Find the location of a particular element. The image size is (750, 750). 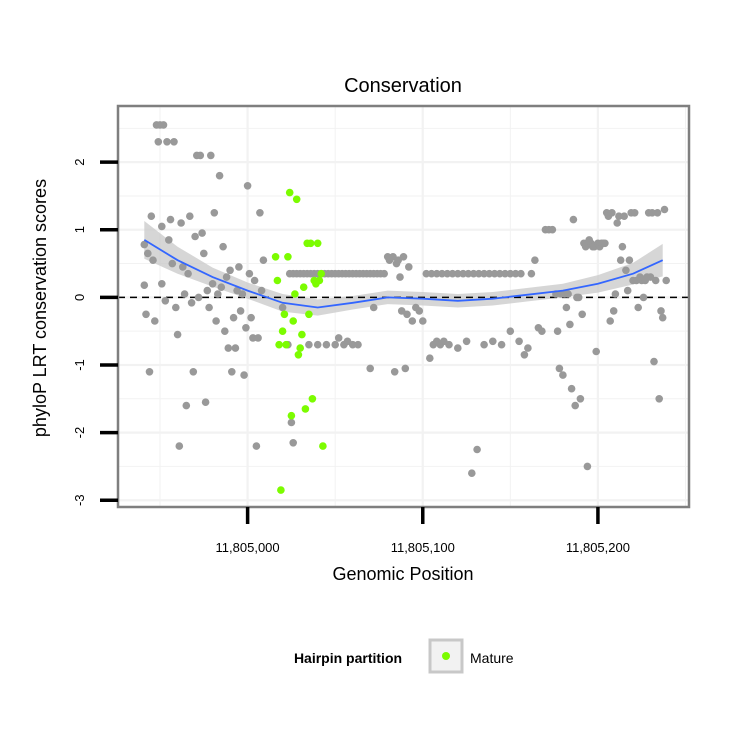

x-tick-label: 11,805,200 is located at coordinates (598, 547).